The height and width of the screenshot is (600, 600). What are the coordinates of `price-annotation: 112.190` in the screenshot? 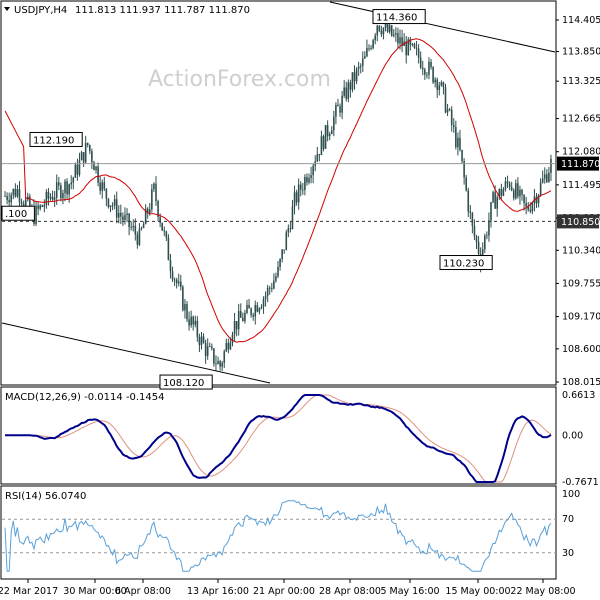 It's located at (56, 139).